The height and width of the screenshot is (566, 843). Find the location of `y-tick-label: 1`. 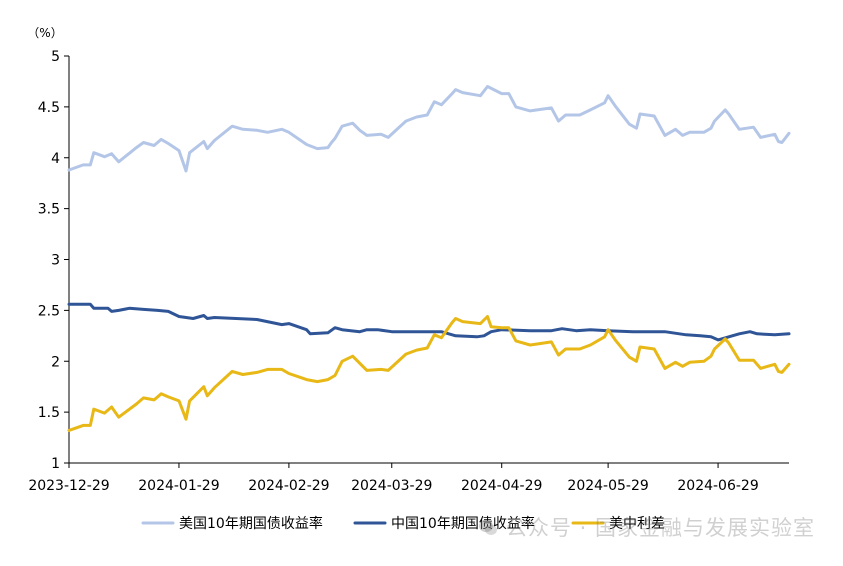

y-tick-label: 1 is located at coordinates (55, 464).